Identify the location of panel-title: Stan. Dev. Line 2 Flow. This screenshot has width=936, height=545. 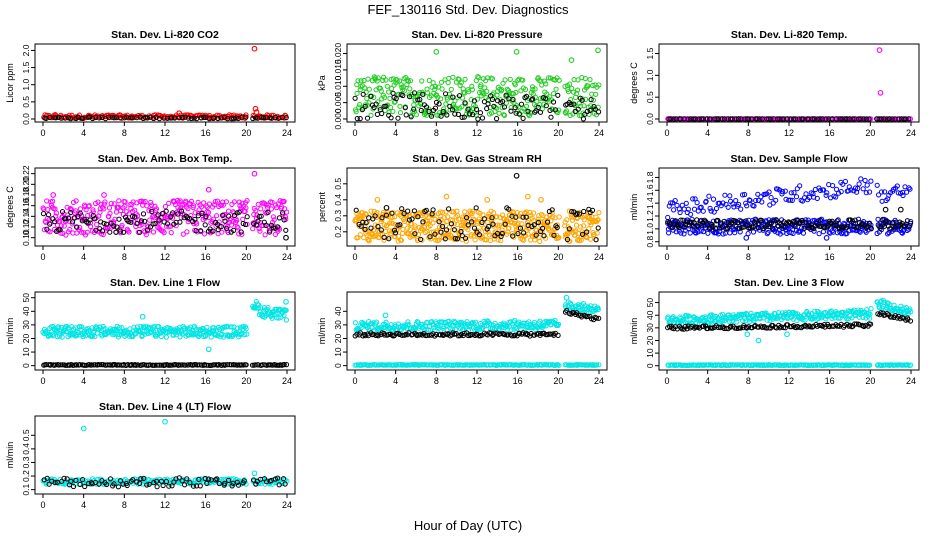
(477, 283).